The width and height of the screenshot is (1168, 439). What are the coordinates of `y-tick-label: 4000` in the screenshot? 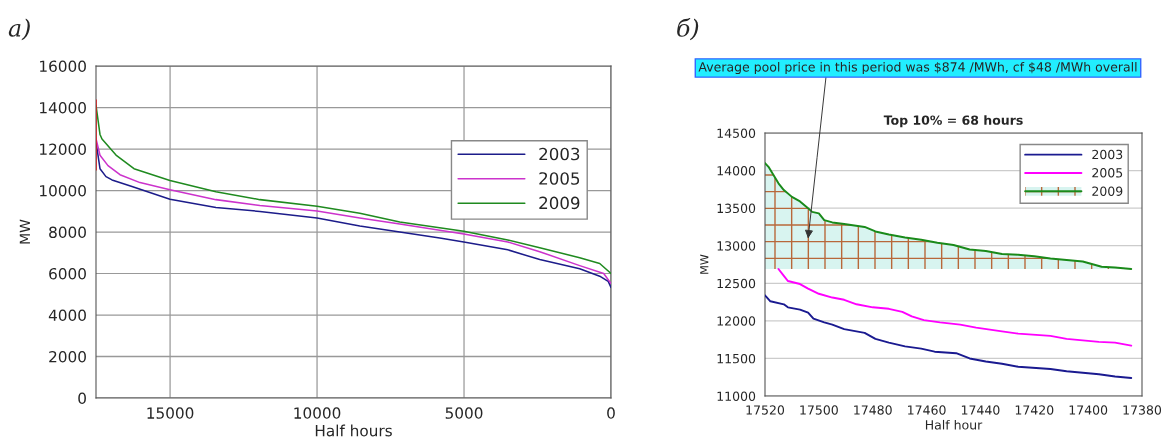 It's located at (67, 315).